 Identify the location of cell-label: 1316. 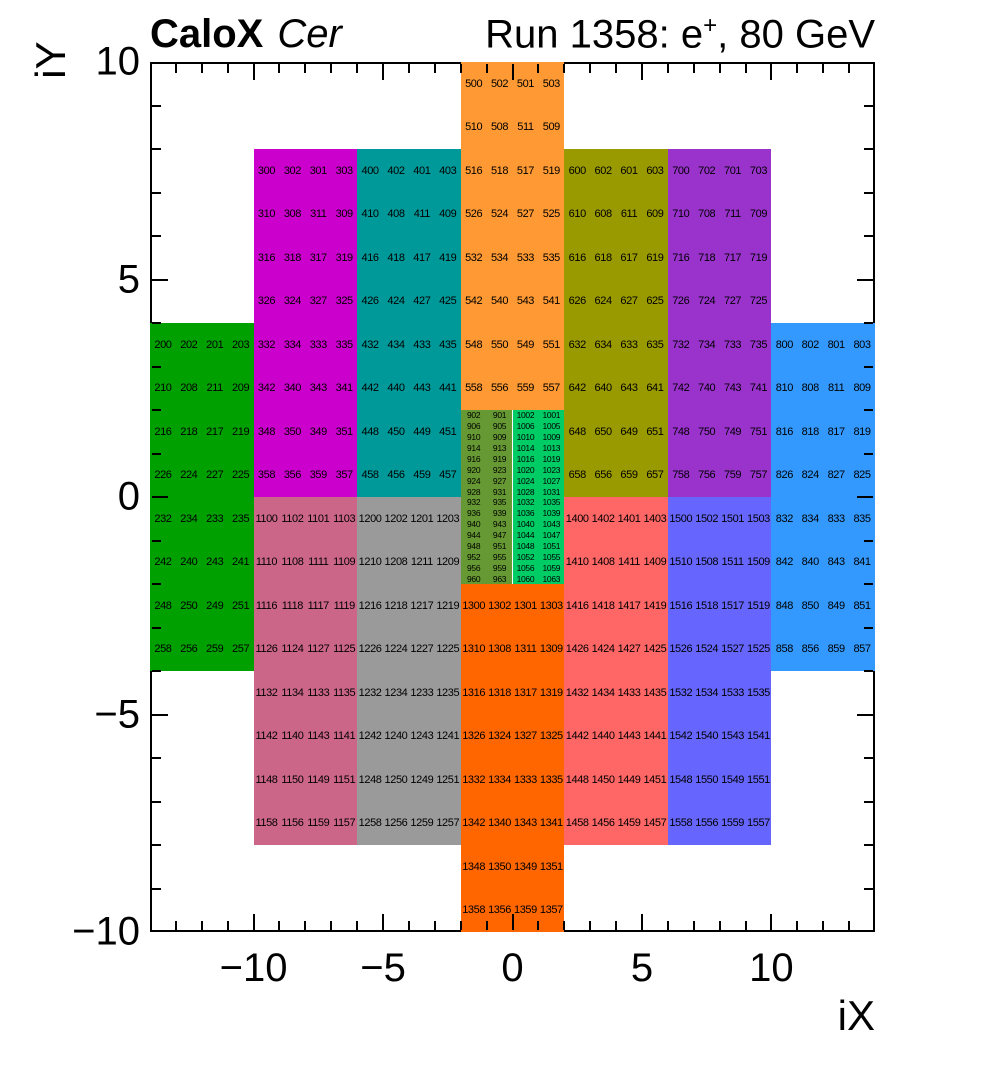
(474, 692).